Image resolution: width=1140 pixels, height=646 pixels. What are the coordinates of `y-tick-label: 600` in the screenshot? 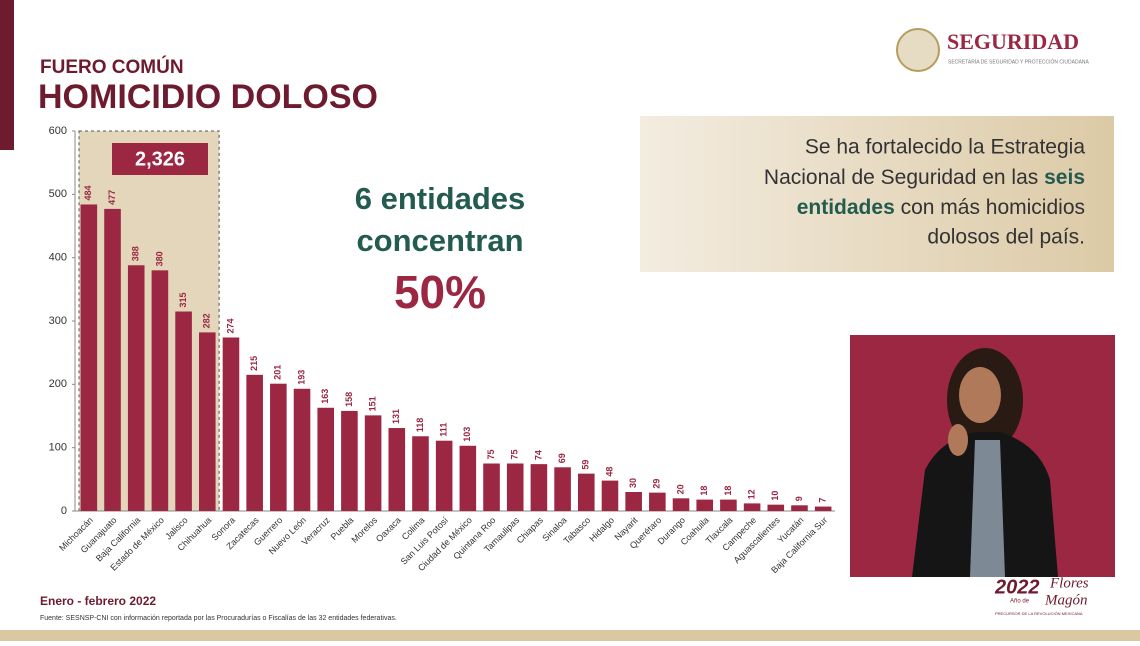 It's located at (58, 131).